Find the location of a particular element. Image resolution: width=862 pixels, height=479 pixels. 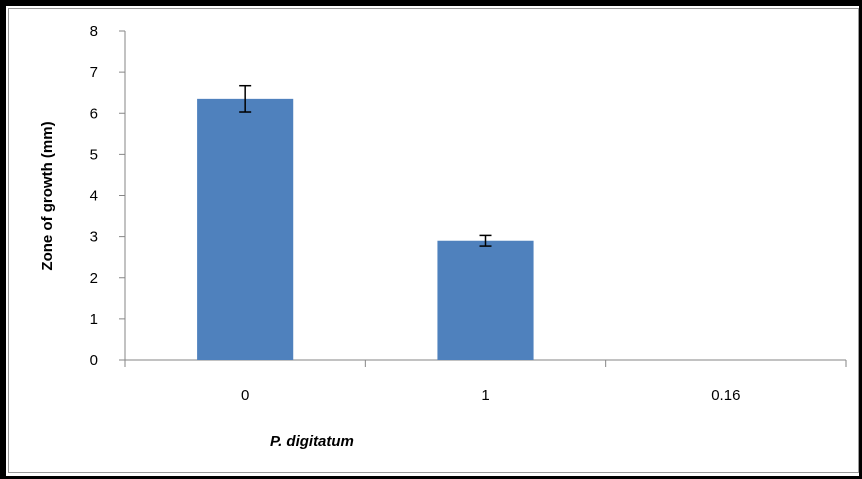

x-axis-title: P. digitatum is located at coordinates (312, 441).